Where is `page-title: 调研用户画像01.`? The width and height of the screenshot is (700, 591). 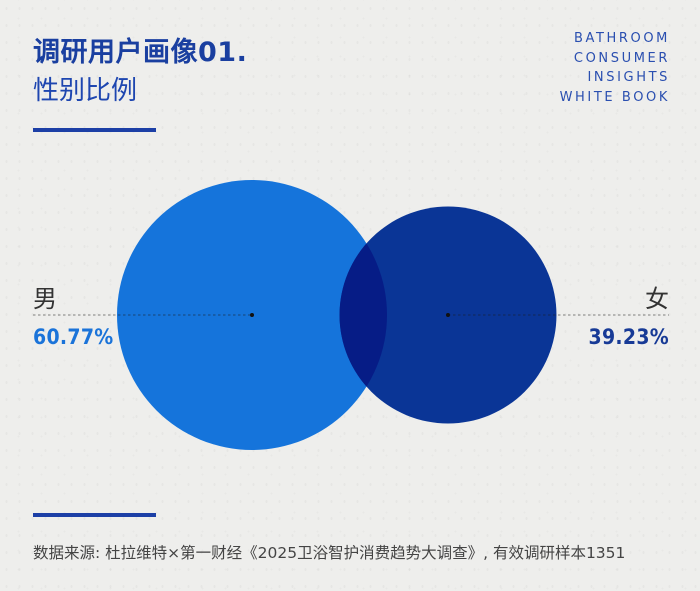
page-title: 调研用户画像01. is located at coordinates (140, 52).